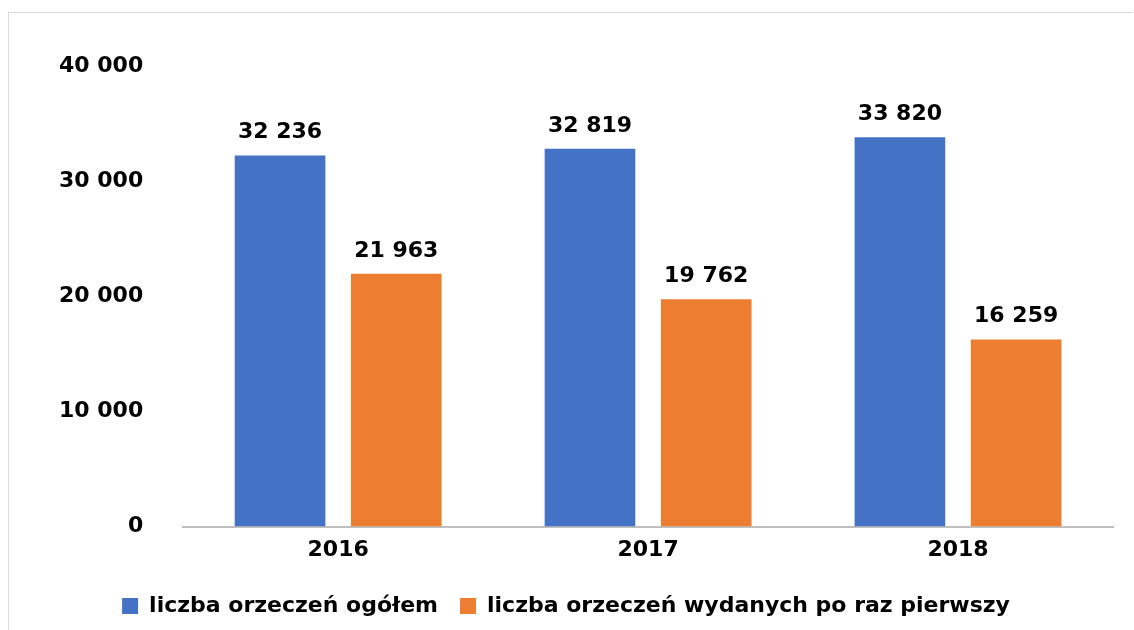 This screenshot has height=630, width=1134. I want to click on legend-label: liczba orzeczeń wydanych po raz pierwszy, so click(748, 604).